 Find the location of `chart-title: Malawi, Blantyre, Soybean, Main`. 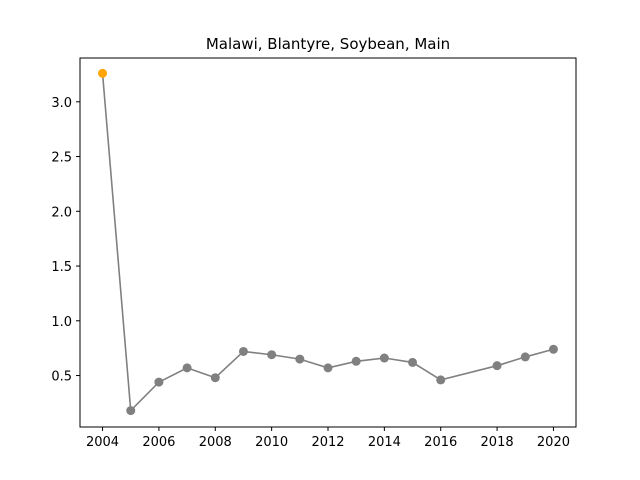

chart-title: Malawi, Blantyre, Soybean, Main is located at coordinates (328, 44).